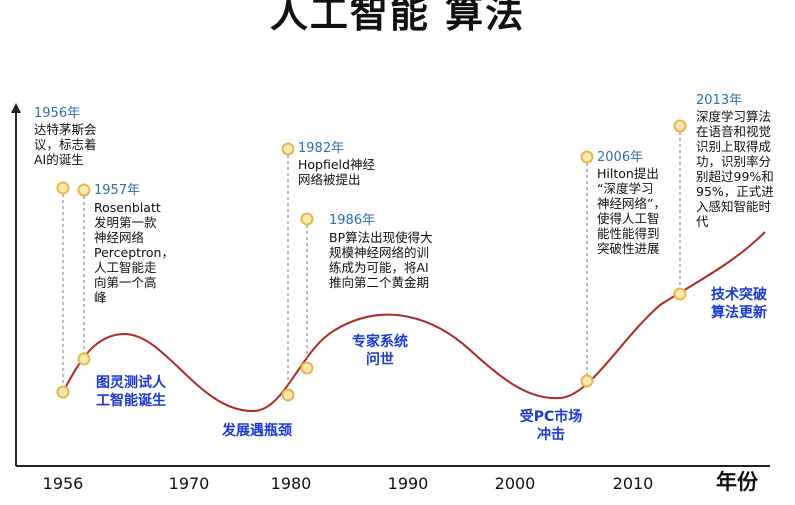 This screenshot has width=795, height=505. What do you see at coordinates (291, 483) in the screenshot?
I see `x-tick-label: 1980` at bounding box center [291, 483].